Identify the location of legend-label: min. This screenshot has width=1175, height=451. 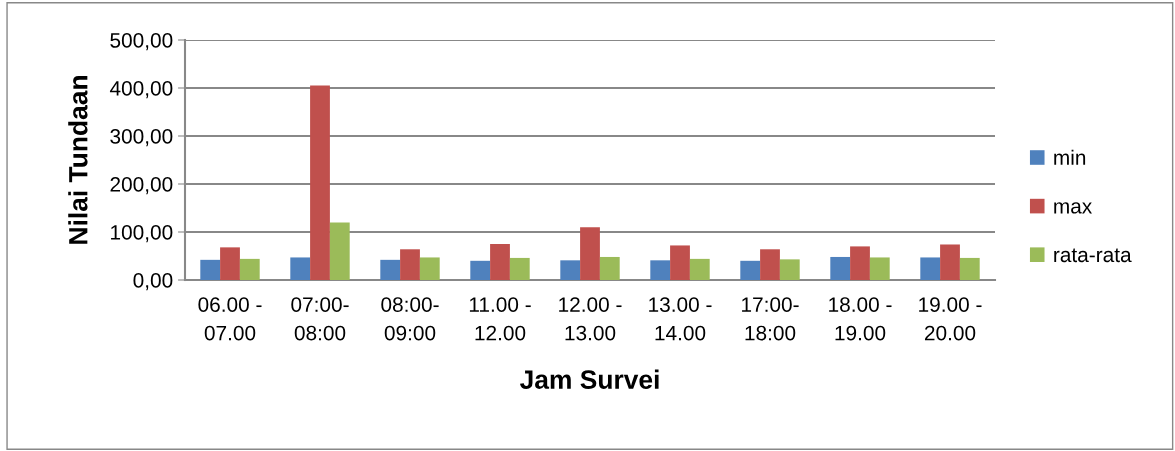
(1070, 157).